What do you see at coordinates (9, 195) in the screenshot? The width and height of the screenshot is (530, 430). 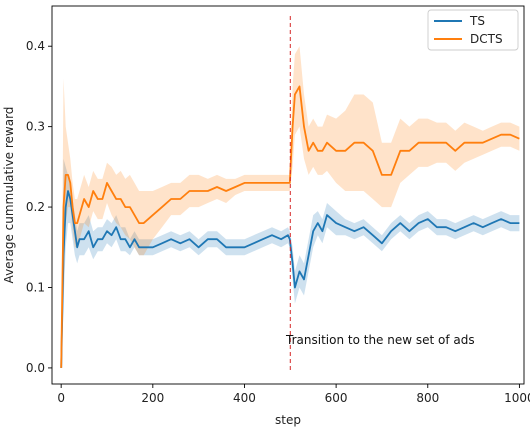 I see `y-axis-label: Average cummulative reward` at bounding box center [9, 195].